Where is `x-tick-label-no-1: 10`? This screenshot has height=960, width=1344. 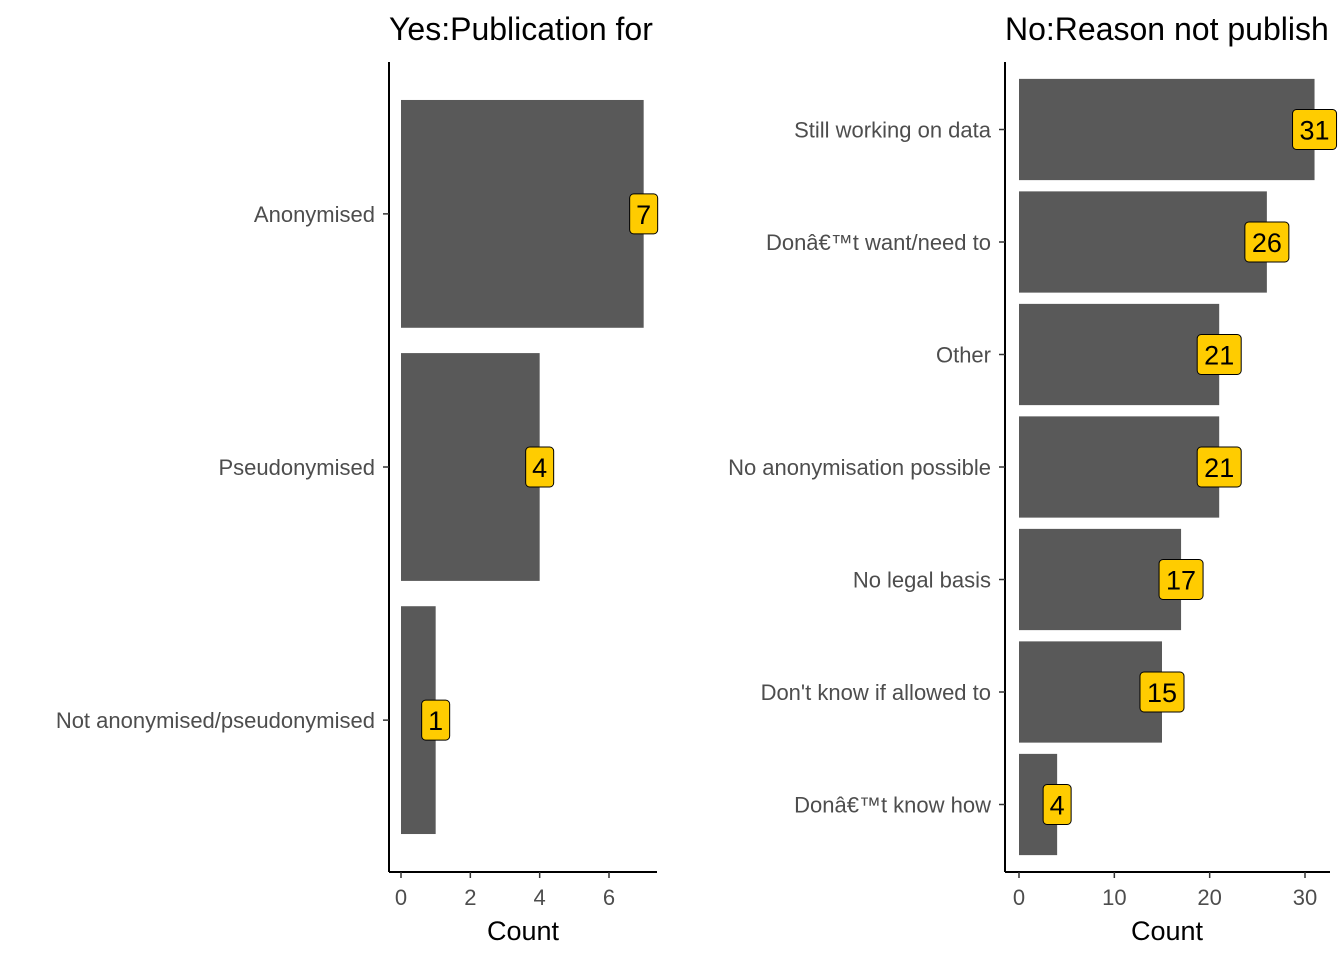 x-tick-label-no-1: 10 is located at coordinates (1114, 897).